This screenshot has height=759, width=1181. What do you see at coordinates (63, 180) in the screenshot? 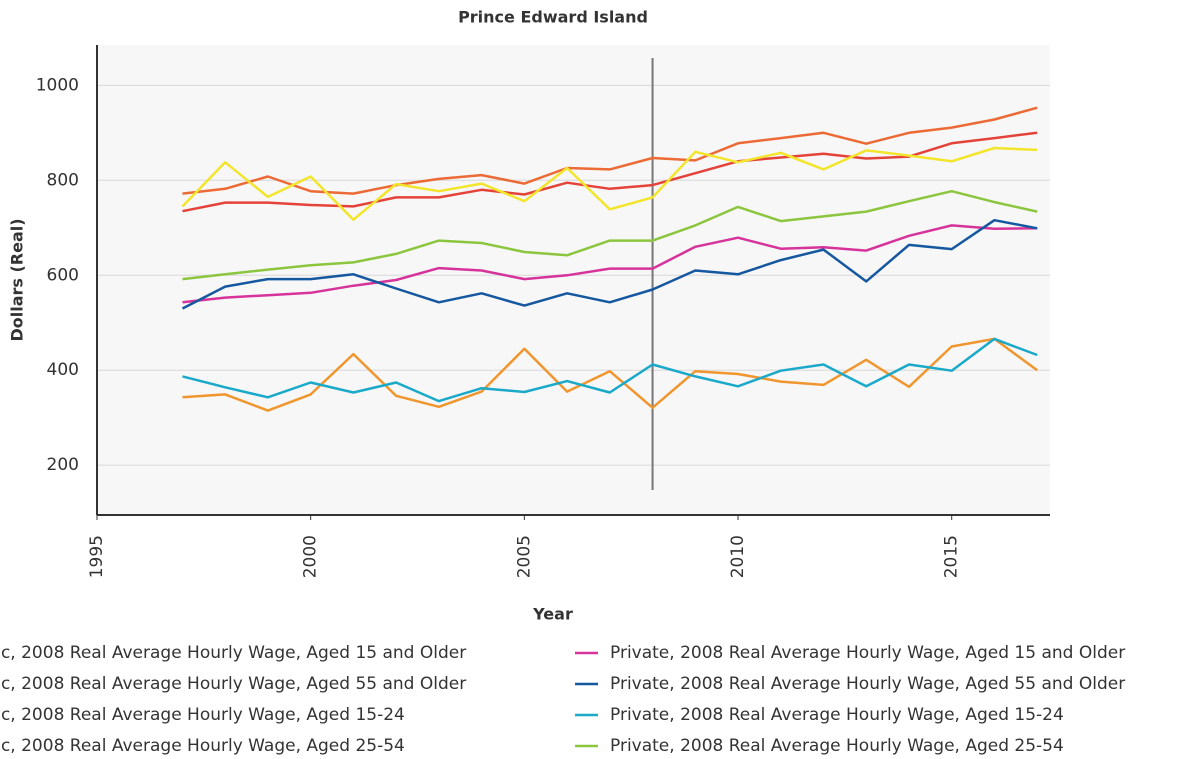
I see `y-tick-label: 800` at bounding box center [63, 180].